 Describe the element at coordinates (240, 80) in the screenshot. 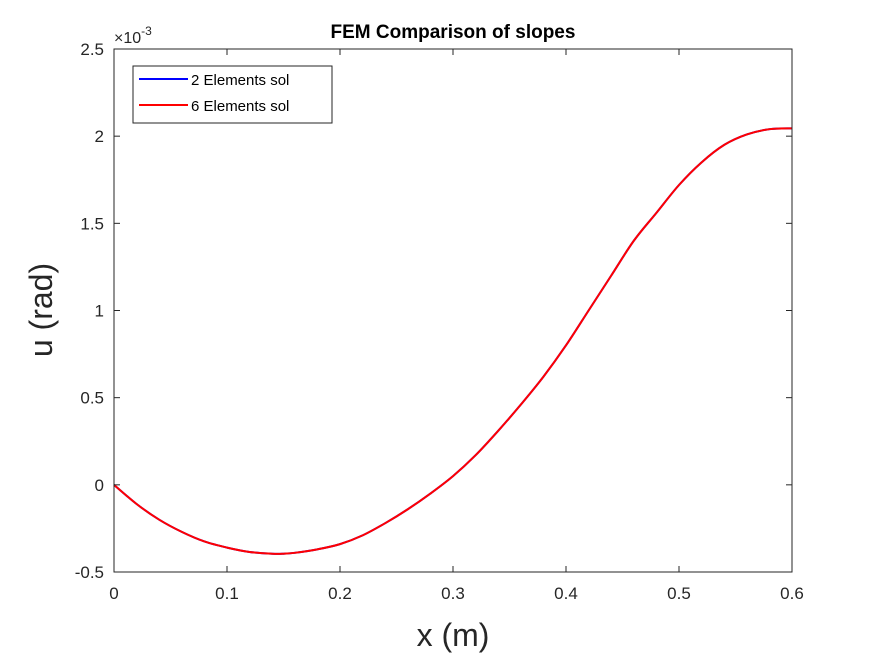

I see `legend-label-series-1: 2 Elements sol` at that location.